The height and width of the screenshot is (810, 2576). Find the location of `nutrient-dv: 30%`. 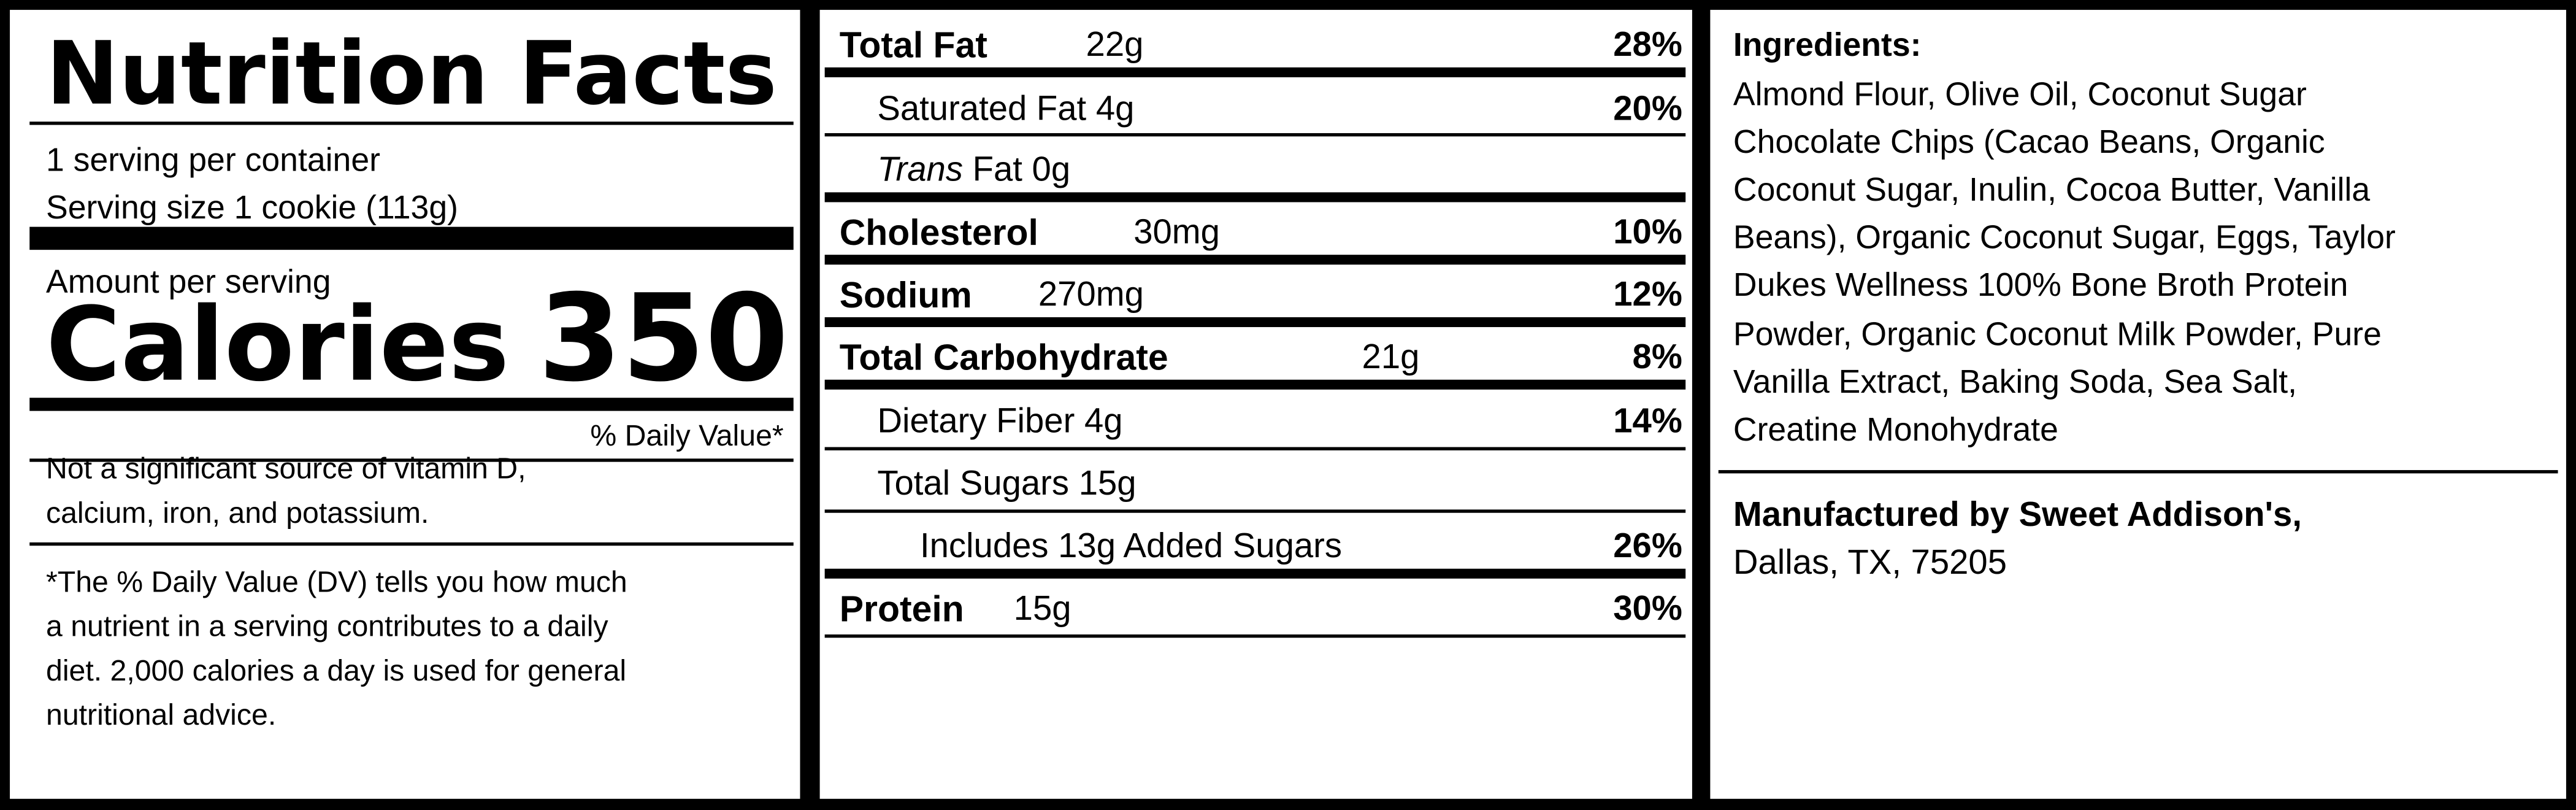

nutrient-dv: 30% is located at coordinates (1647, 609).